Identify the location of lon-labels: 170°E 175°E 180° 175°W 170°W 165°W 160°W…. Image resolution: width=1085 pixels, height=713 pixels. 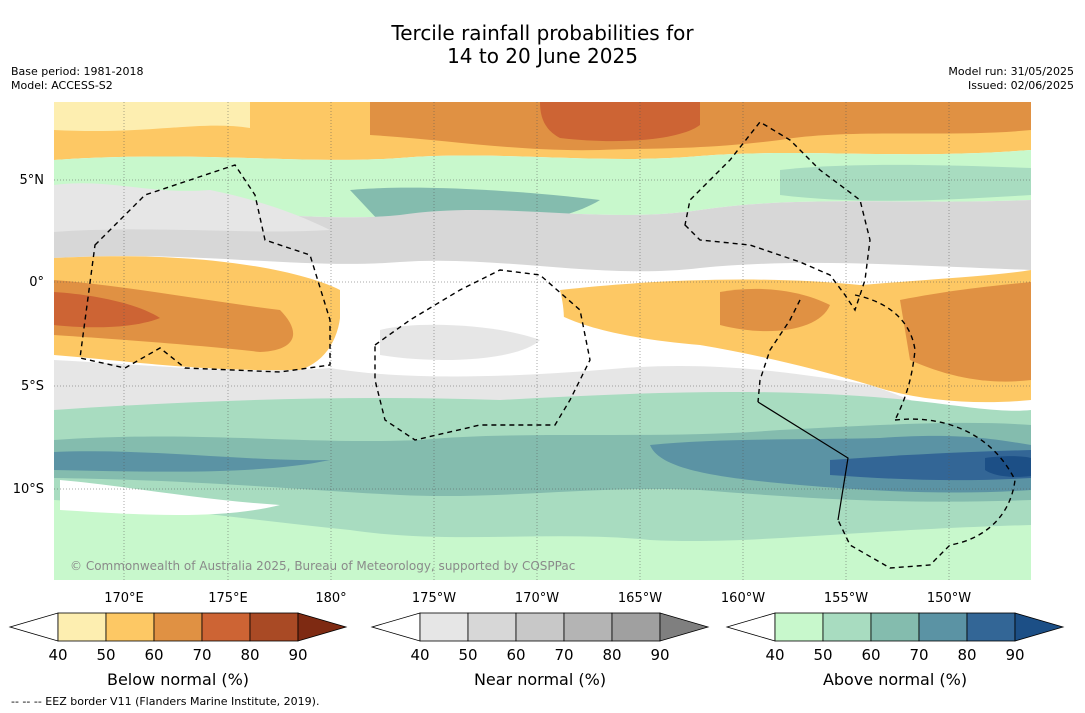
(537, 598).